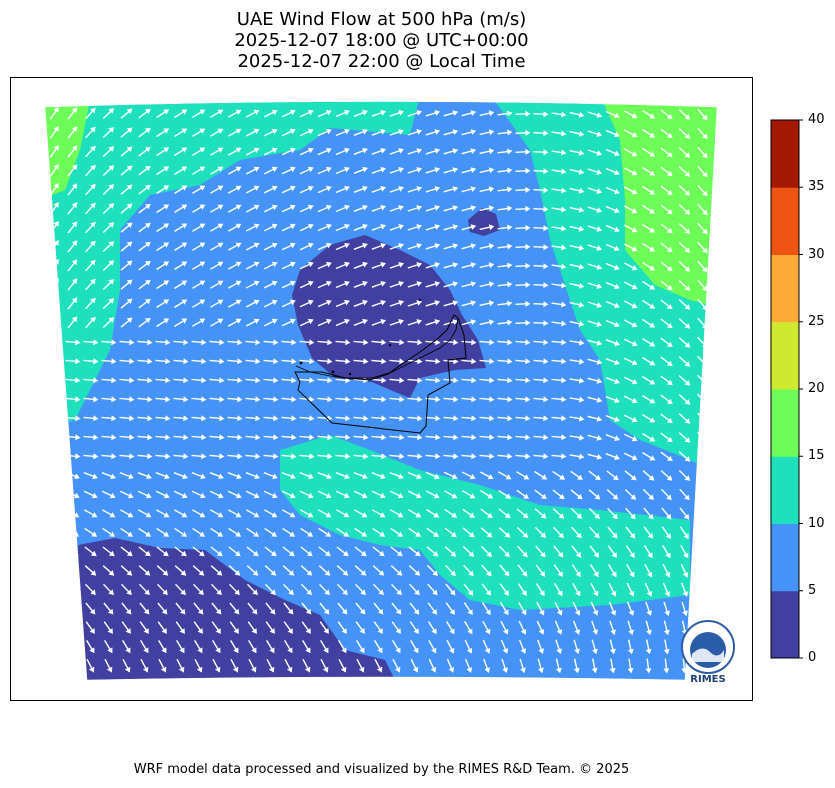  What do you see at coordinates (708, 647) in the screenshot?
I see `logo-emblem-icon` at bounding box center [708, 647].